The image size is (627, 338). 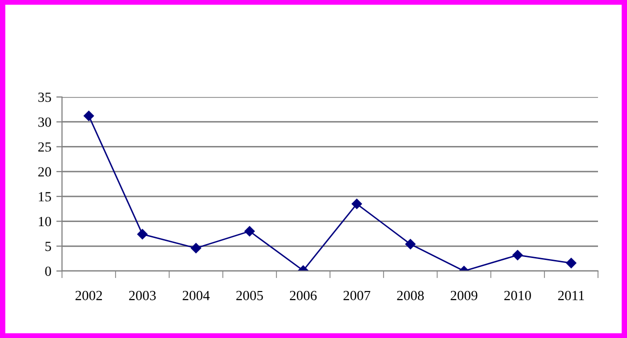 I want to click on y-tick-label: 30, so click(x=45, y=122).